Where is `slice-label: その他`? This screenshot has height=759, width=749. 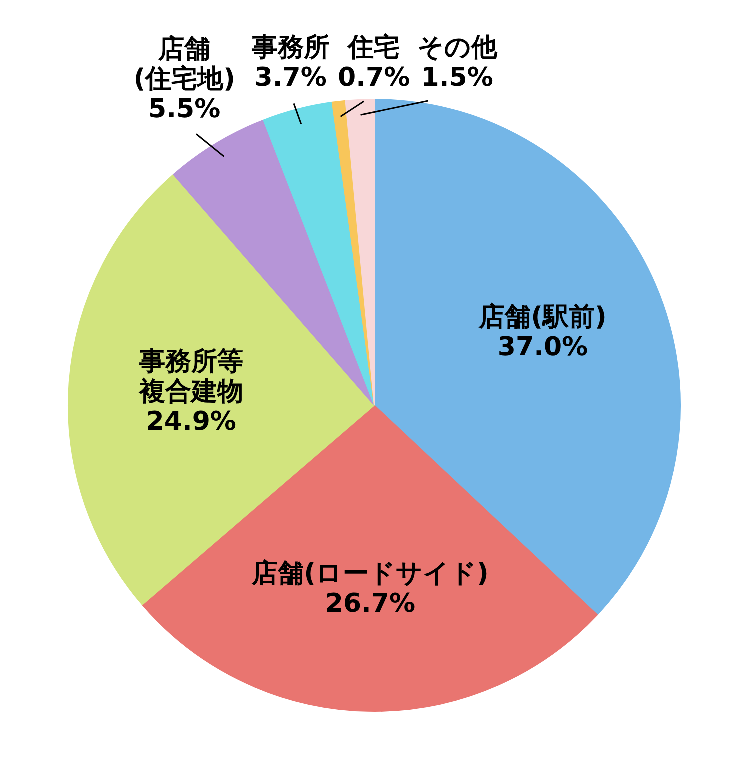
slice-label: その他 is located at coordinates (457, 47).